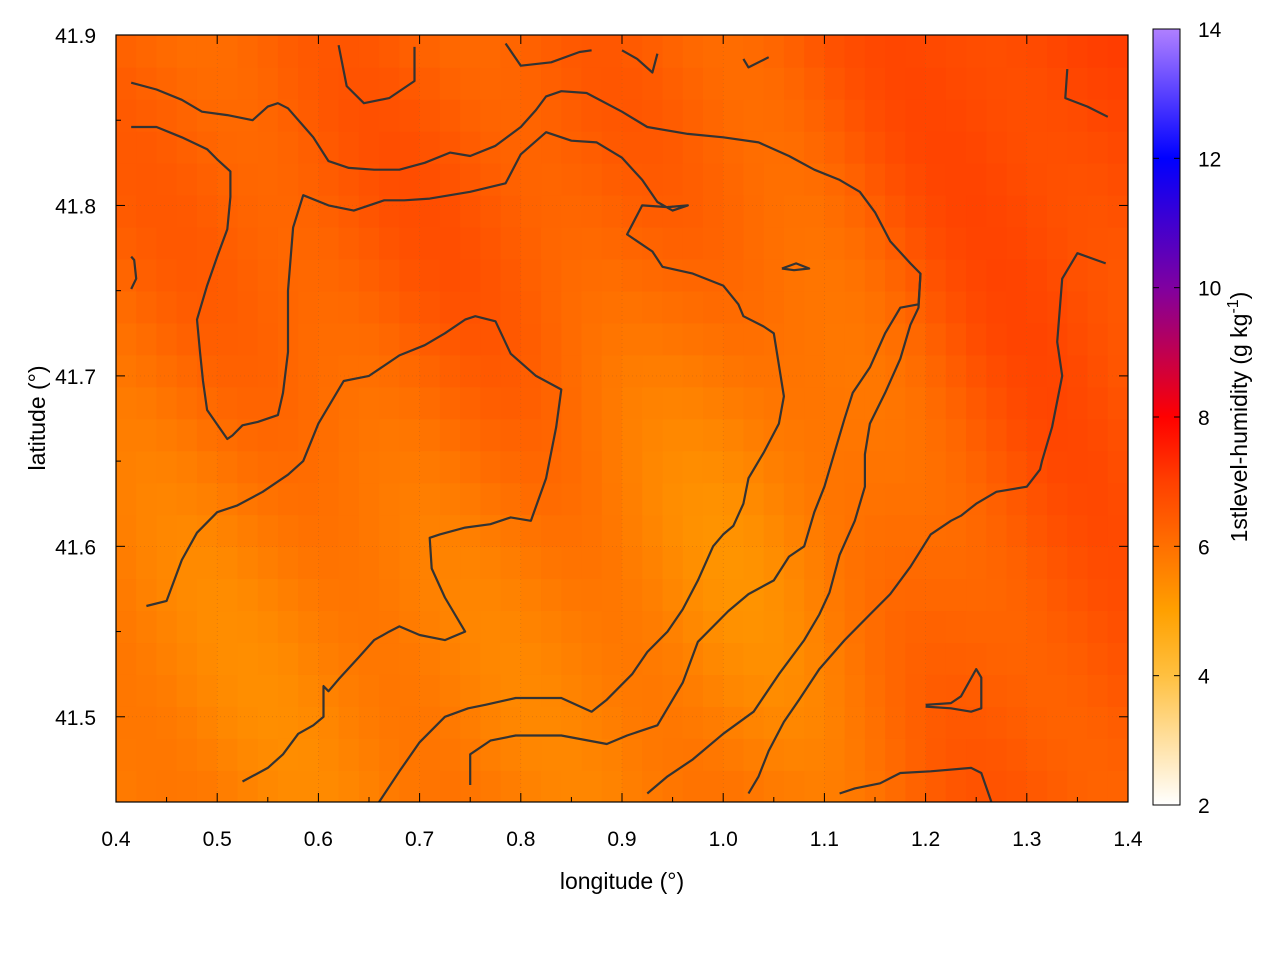 This screenshot has width=1280, height=960. I want to click on x-tick-label: 0.9, so click(621, 839).